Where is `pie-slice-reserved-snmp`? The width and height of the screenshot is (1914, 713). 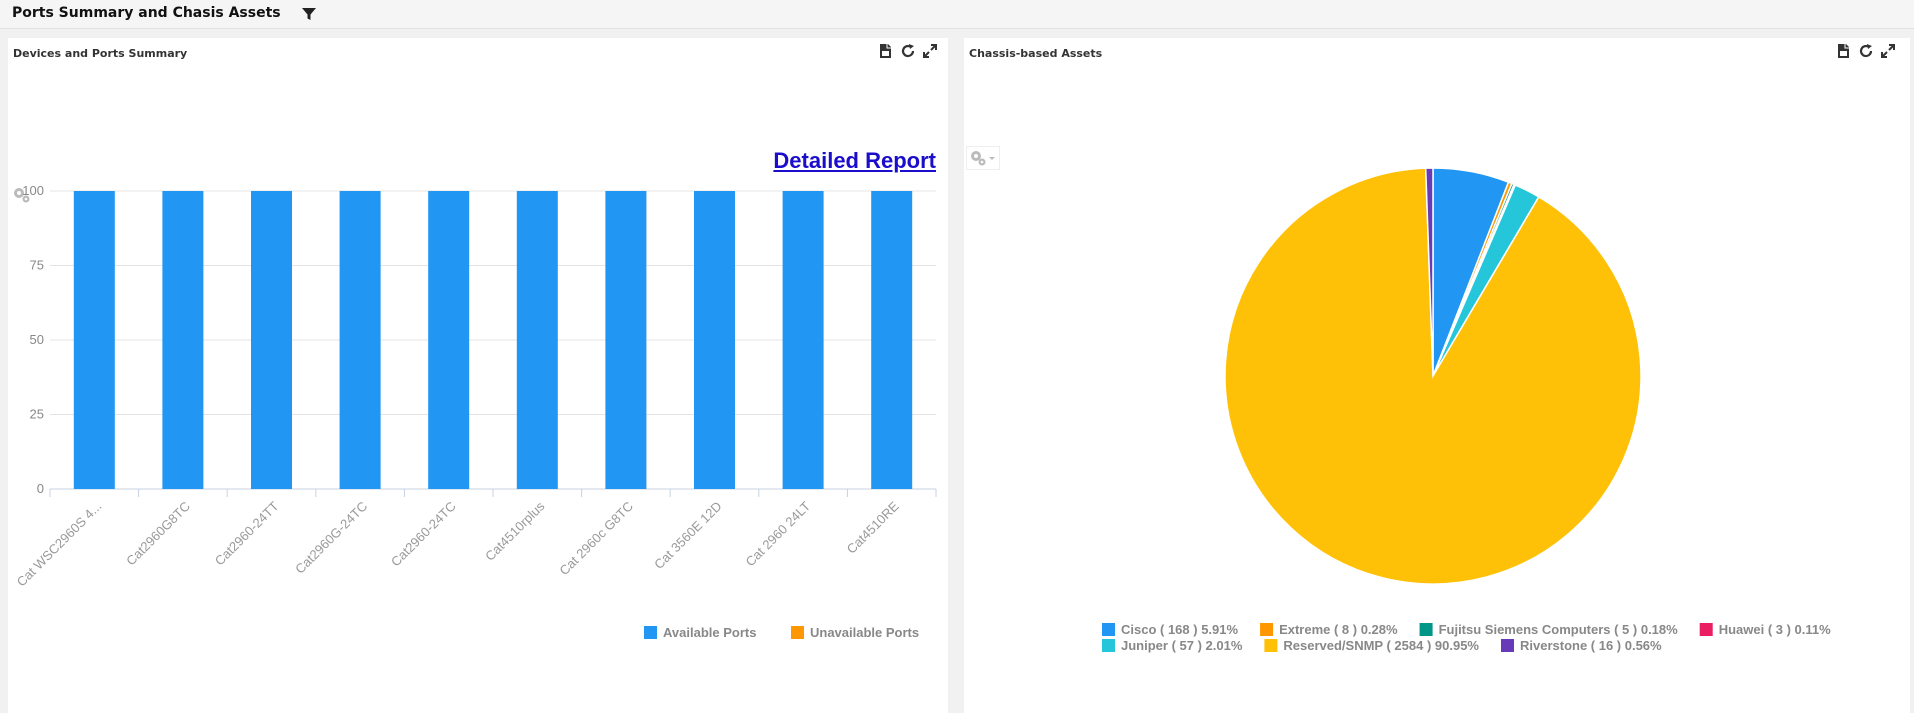 pie-slice-reserved-snmp is located at coordinates (1433, 376).